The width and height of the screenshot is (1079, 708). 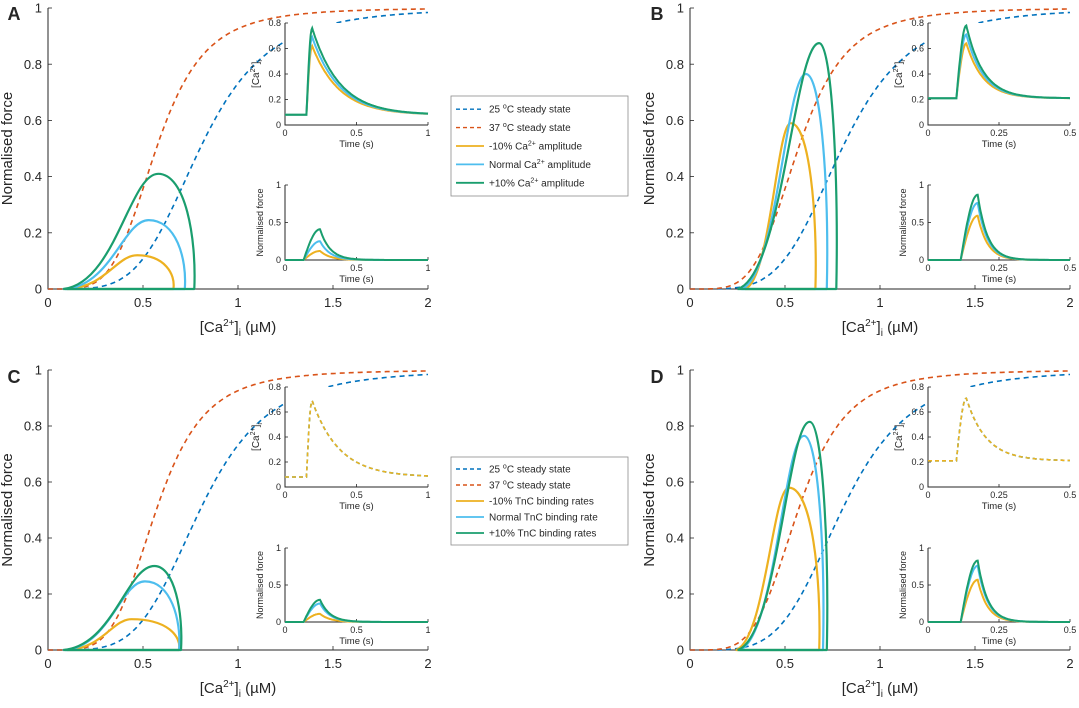 What do you see at coordinates (689, 663) in the screenshot?
I see `main-xtick-label: 0` at bounding box center [689, 663].